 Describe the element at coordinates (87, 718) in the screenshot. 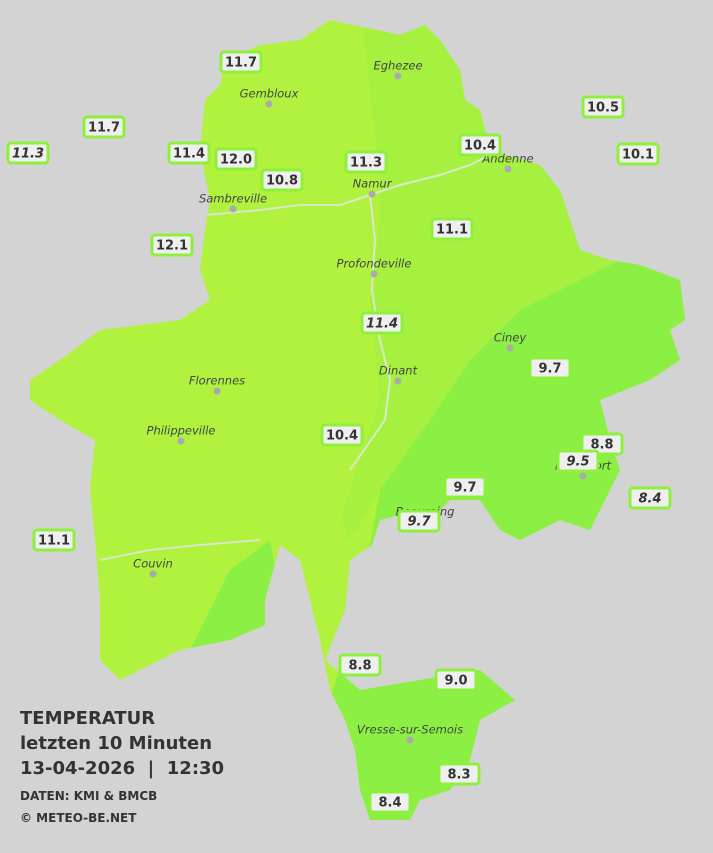

I see `legend-title: TEMPERATUR` at that location.